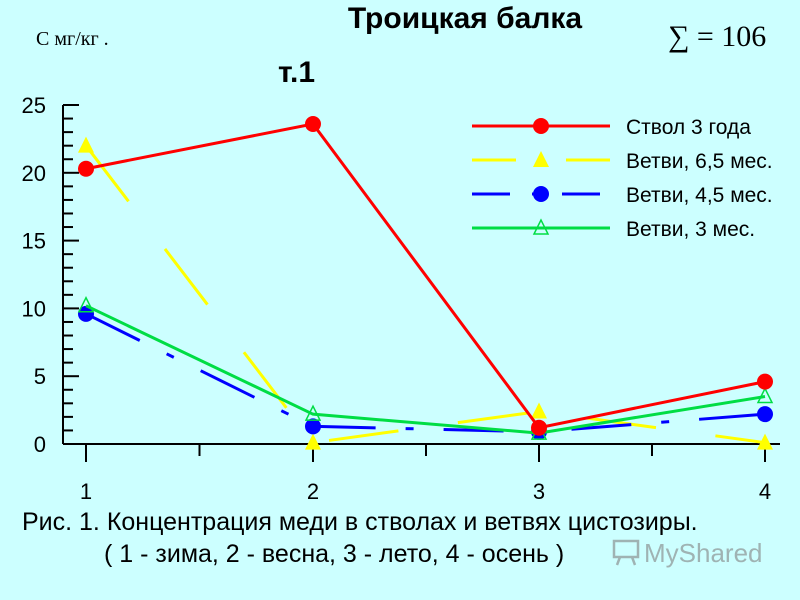 The width and height of the screenshot is (800, 600). I want to click on legend-label: Ветви, 3 мес., so click(690, 229).